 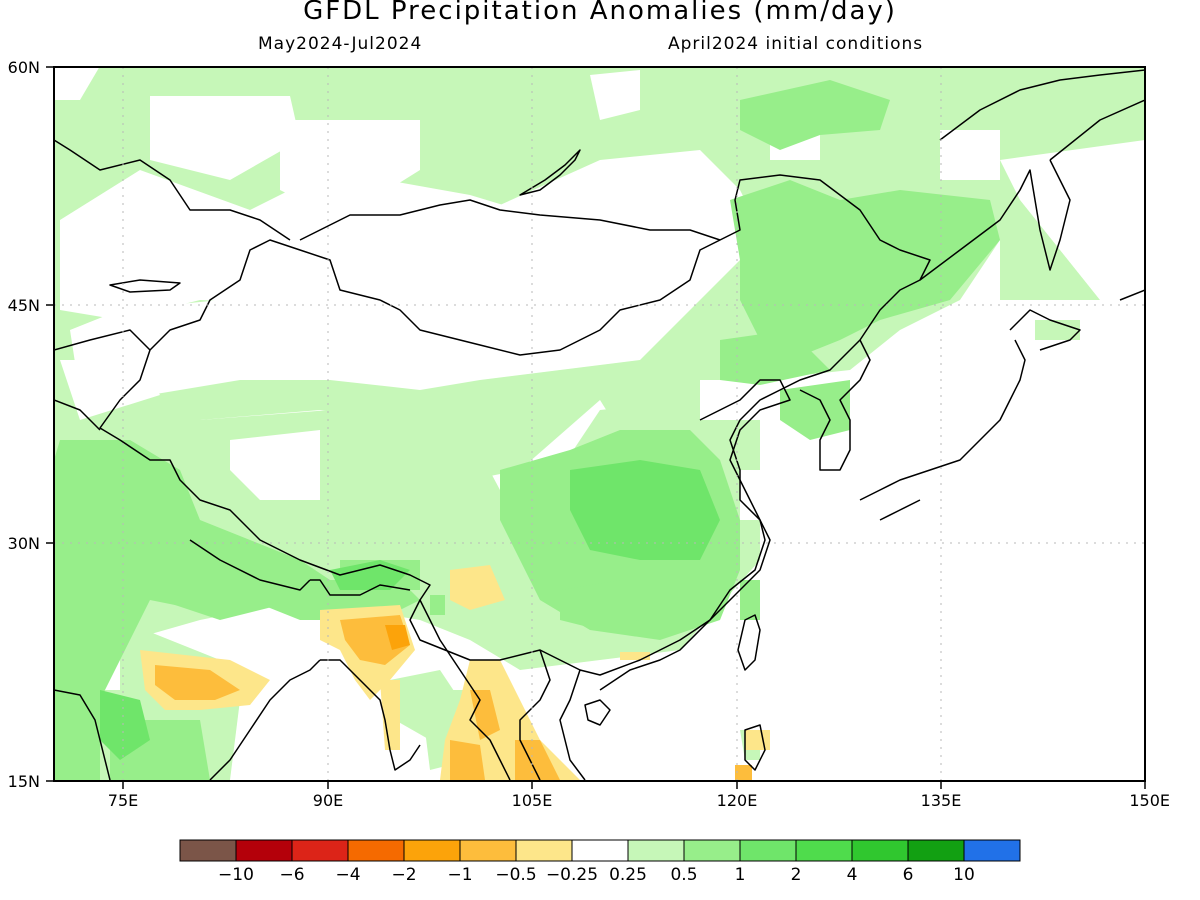 What do you see at coordinates (796, 875) in the screenshot?
I see `colorbar-label: 2` at bounding box center [796, 875].